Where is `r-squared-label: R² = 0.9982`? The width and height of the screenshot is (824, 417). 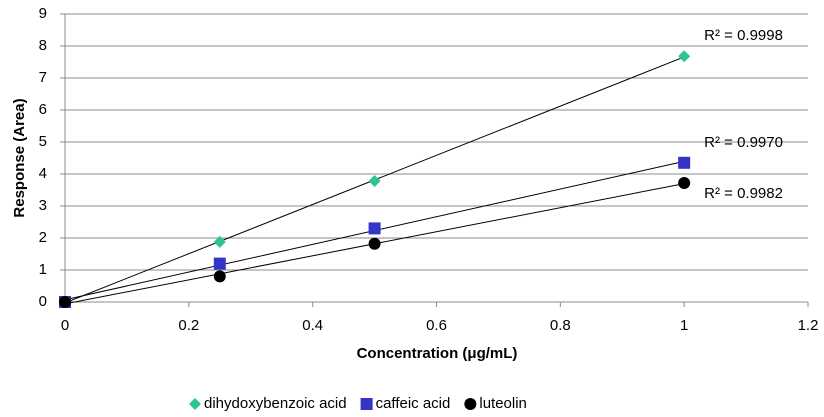 r-squared-label: R² = 0.9982 is located at coordinates (743, 193).